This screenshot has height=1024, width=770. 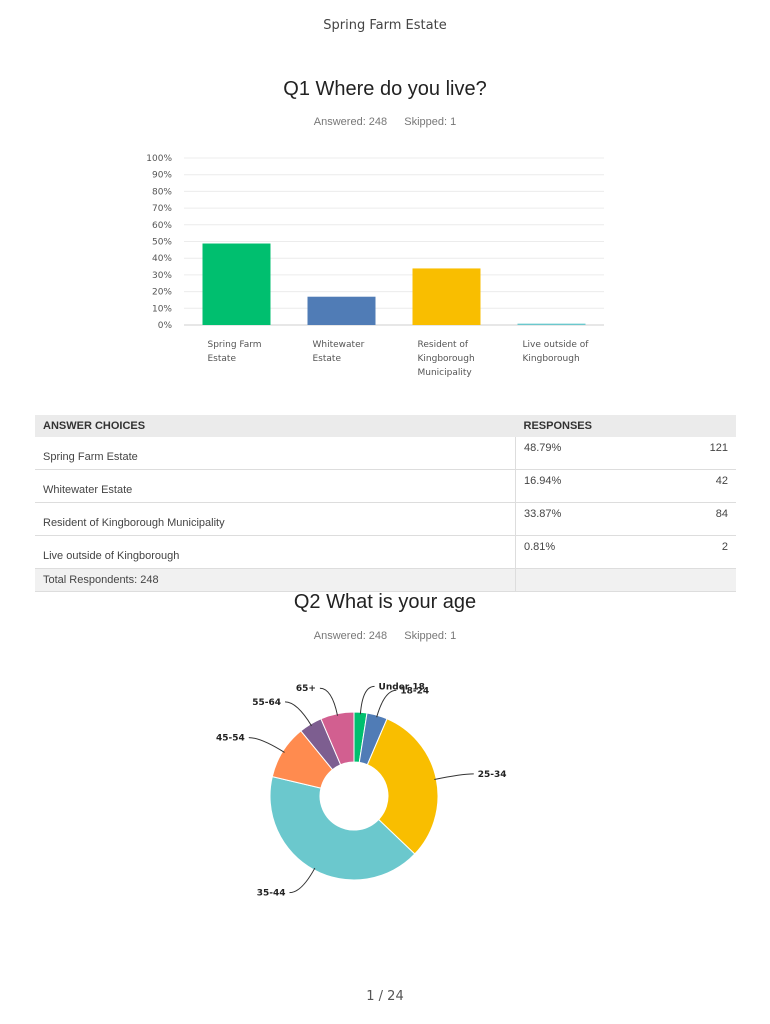 I want to click on y-tick-label: 10%, so click(x=162, y=309).